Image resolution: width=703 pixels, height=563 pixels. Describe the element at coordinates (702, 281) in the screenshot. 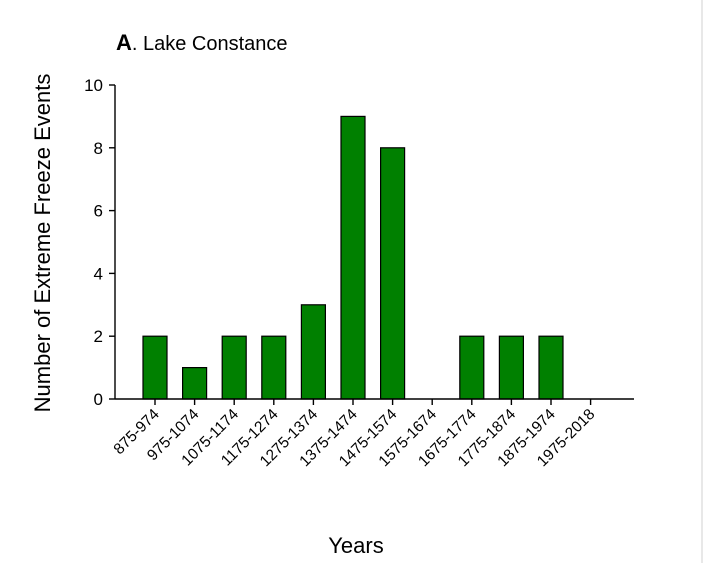

I see `right-edge-divider` at that location.